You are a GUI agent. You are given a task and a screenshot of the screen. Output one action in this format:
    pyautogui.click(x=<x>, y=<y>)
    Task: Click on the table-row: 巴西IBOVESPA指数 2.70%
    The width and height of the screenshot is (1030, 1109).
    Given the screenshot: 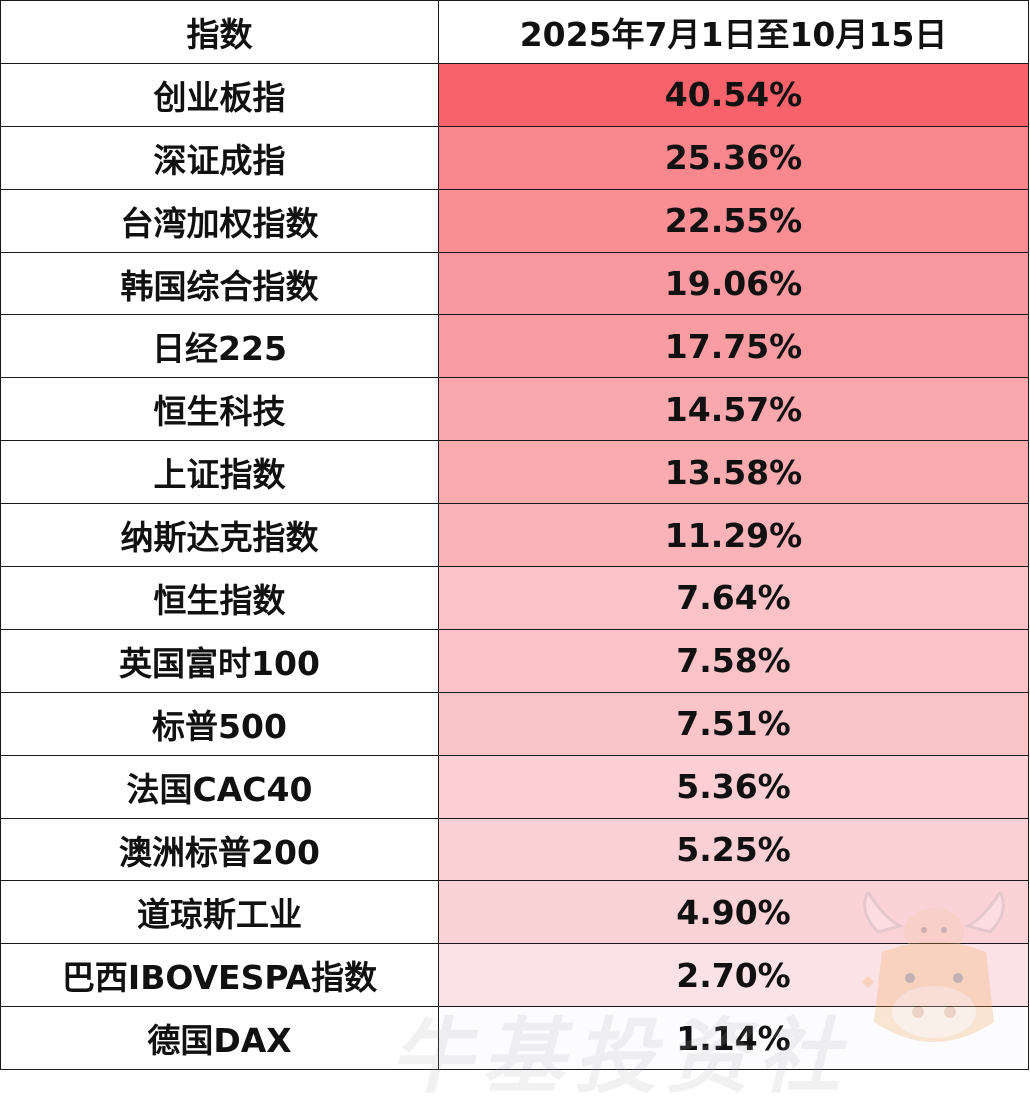 What is the action you would take?
    pyautogui.click(x=514, y=975)
    